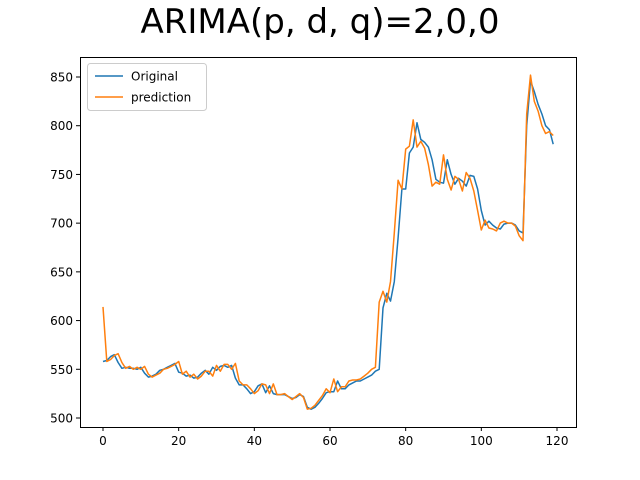  What do you see at coordinates (61, 321) in the screenshot?
I see `y-tick-label: 600` at bounding box center [61, 321].